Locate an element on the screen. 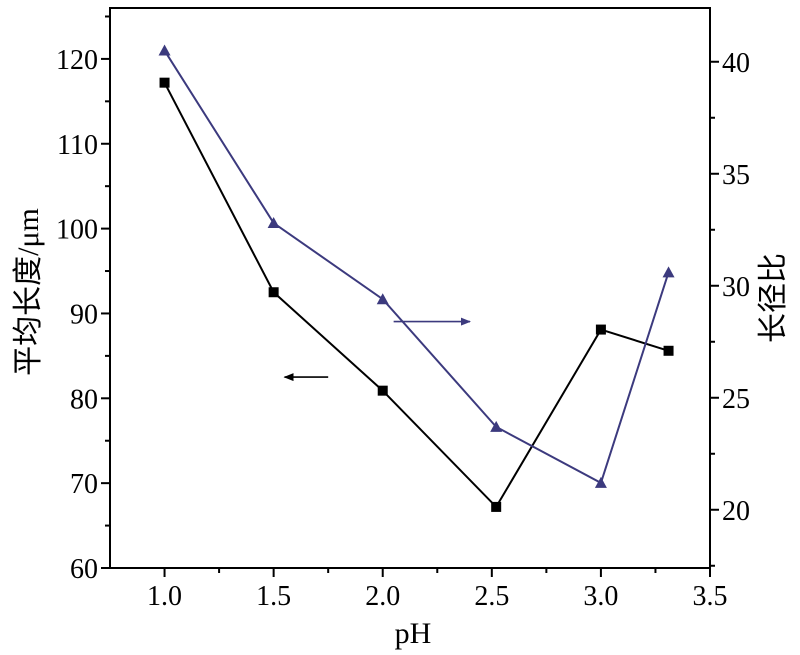 Image resolution: width=800 pixels, height=655 pixels. x-tick-label: 3.0 is located at coordinates (600, 596).